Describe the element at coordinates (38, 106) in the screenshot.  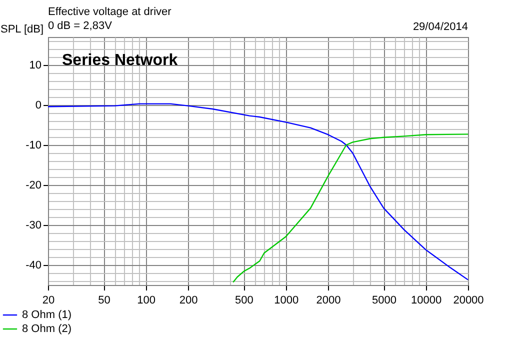
I see `y-tick-label: 0` at that location.